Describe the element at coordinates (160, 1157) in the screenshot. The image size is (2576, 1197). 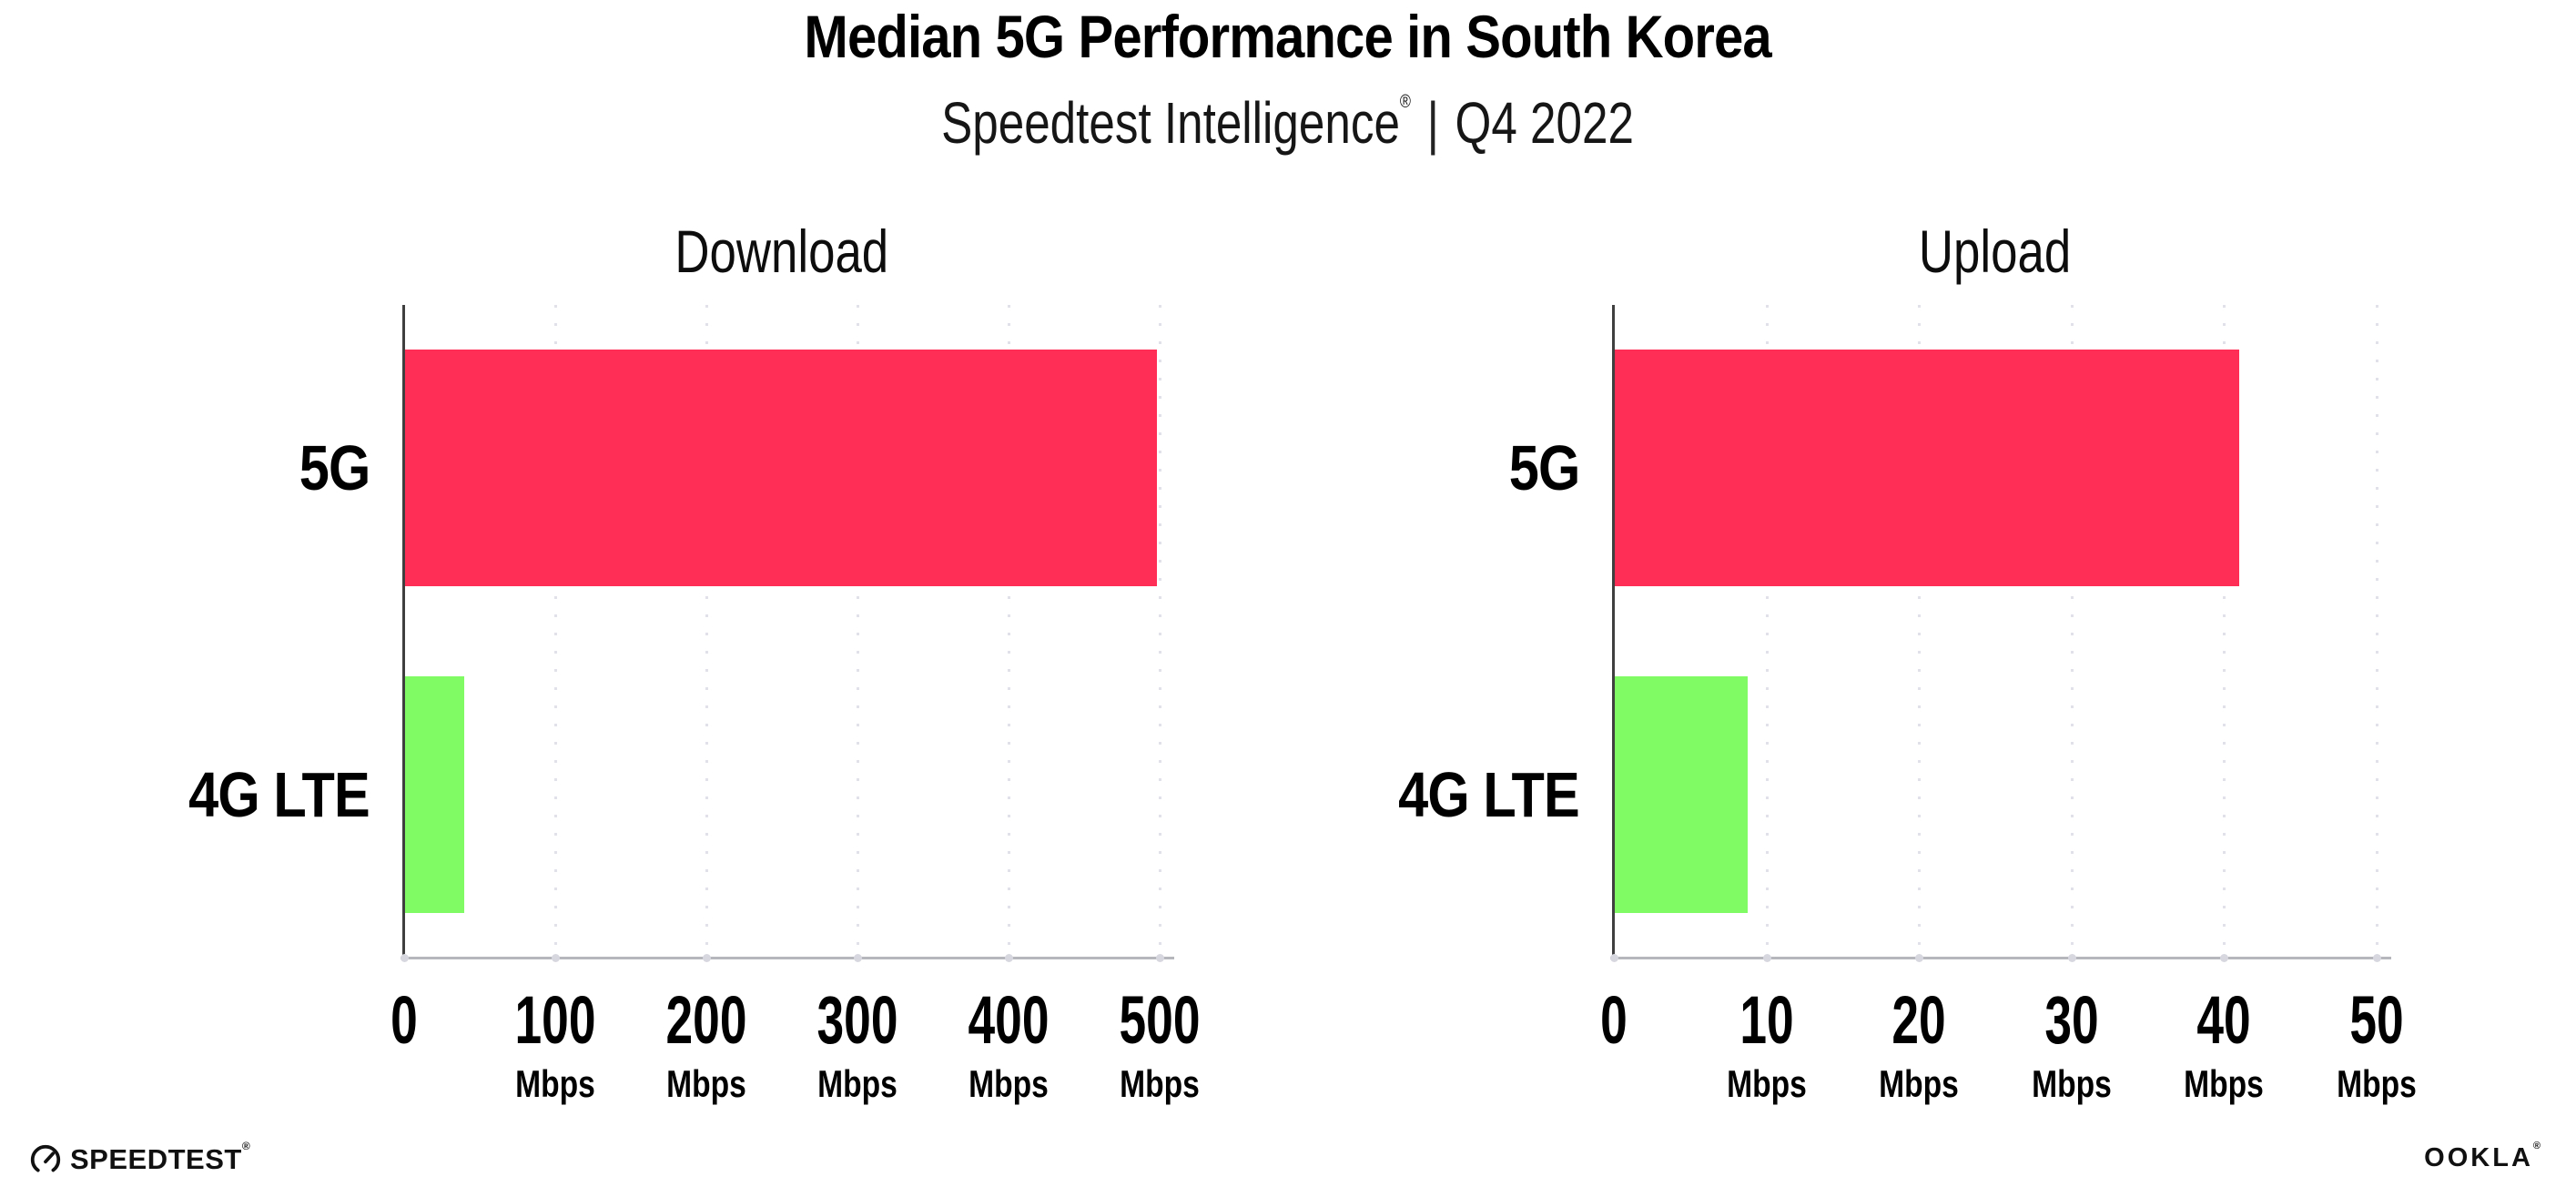
I see `speedtest-wordmark: SPEEDTEST®` at that location.